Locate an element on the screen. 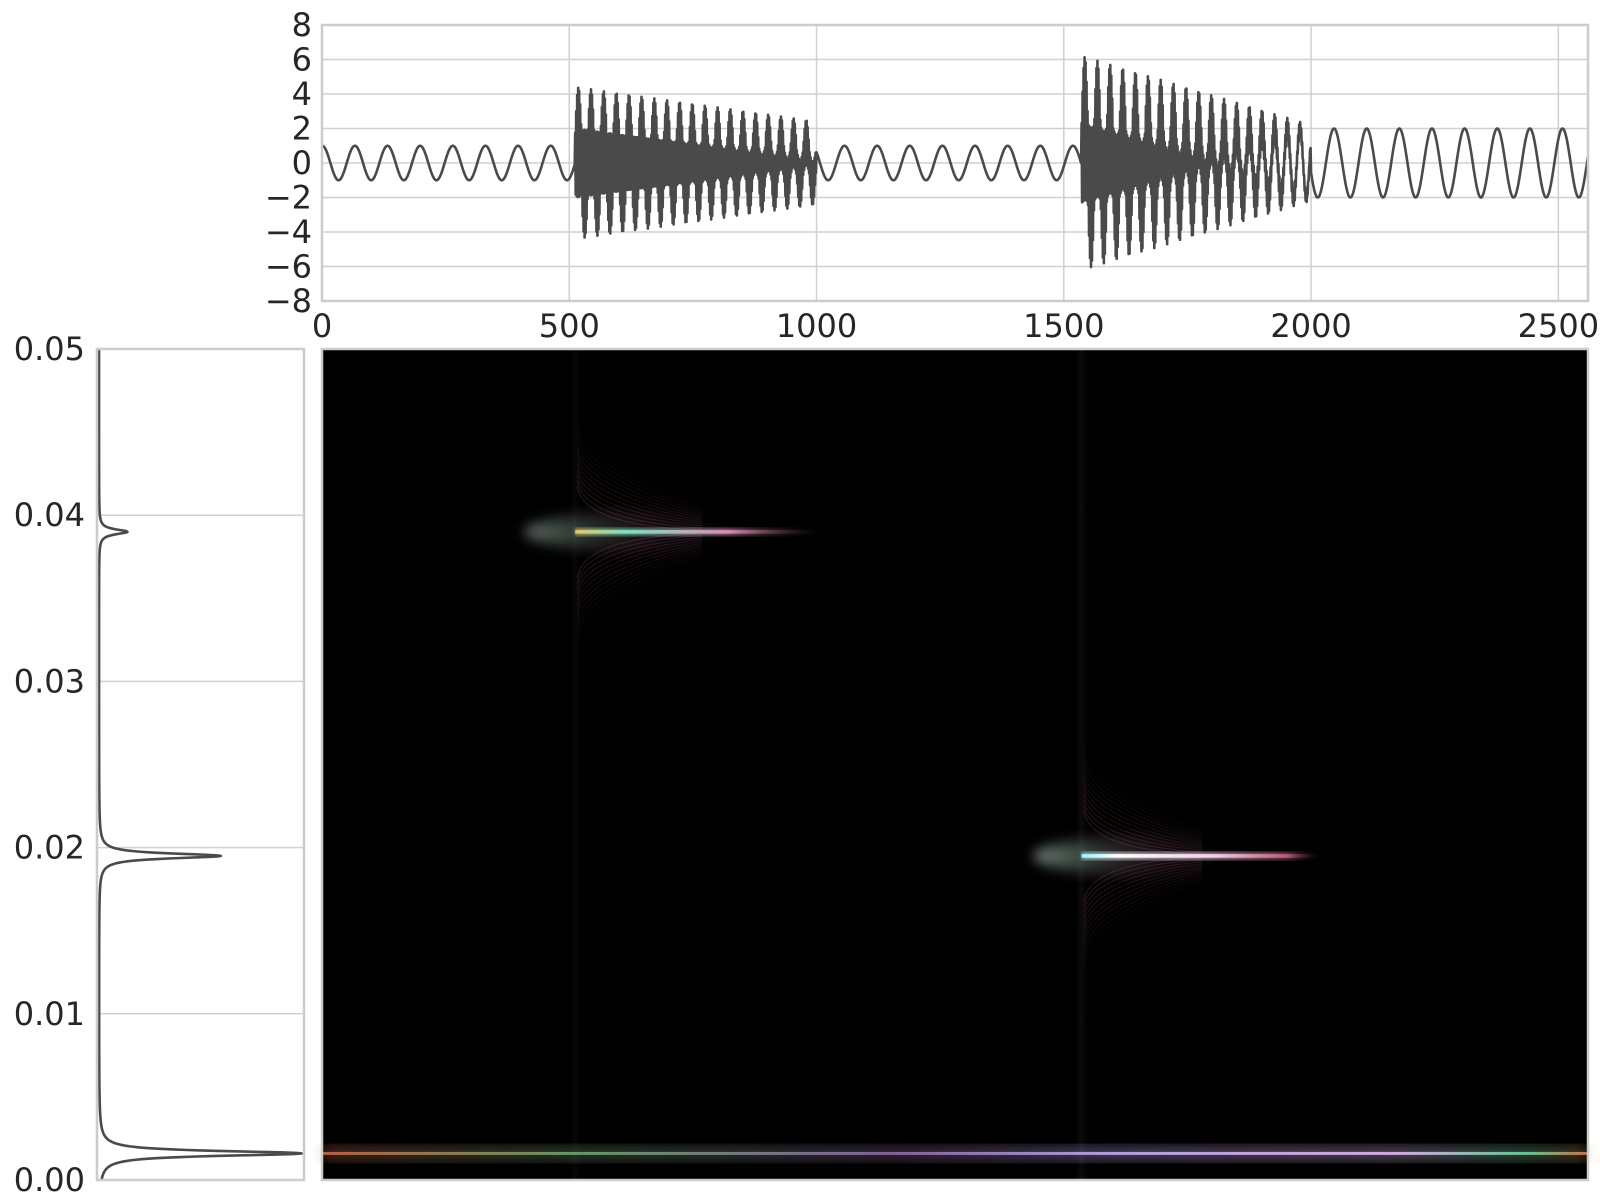  spectrum-series-line is located at coordinates (200, 764).